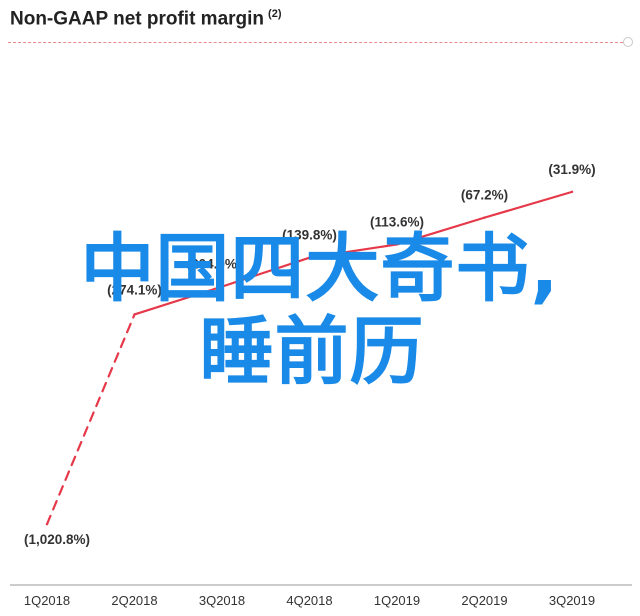 The width and height of the screenshot is (640, 616). I want to click on data-label: (274.1%), so click(134, 289).